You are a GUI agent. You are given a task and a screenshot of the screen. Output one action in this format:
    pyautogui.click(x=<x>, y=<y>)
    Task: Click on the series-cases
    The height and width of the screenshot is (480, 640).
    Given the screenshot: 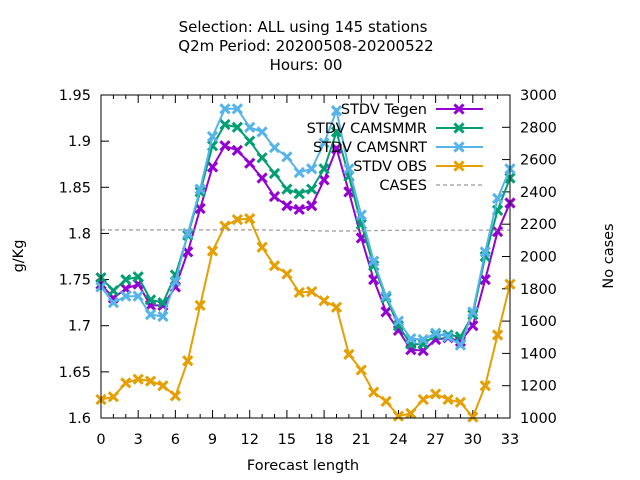 What is the action you would take?
    pyautogui.click(x=305, y=230)
    